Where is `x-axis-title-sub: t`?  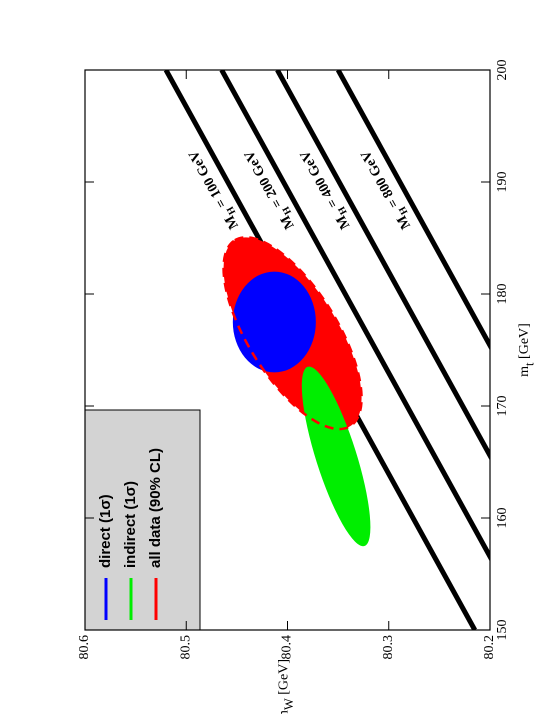
x-axis-title-sub: t is located at coordinates (529, 364).